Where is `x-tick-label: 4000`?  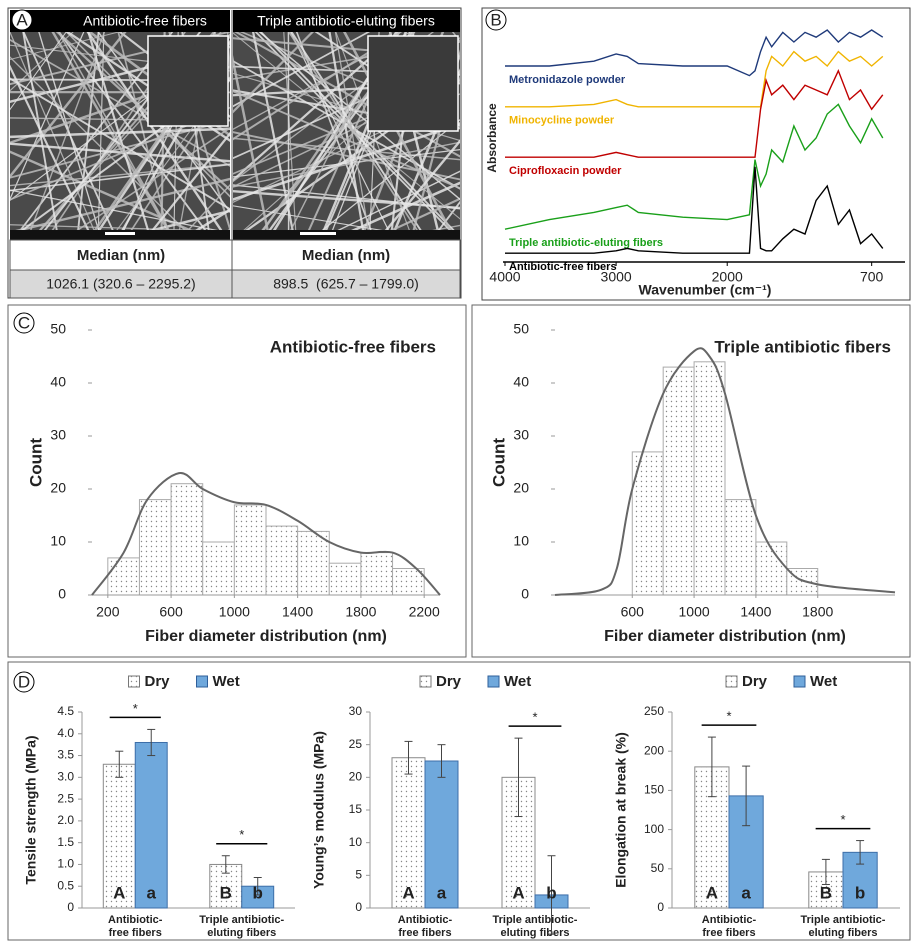
x-tick-label: 4000 is located at coordinates (504, 277).